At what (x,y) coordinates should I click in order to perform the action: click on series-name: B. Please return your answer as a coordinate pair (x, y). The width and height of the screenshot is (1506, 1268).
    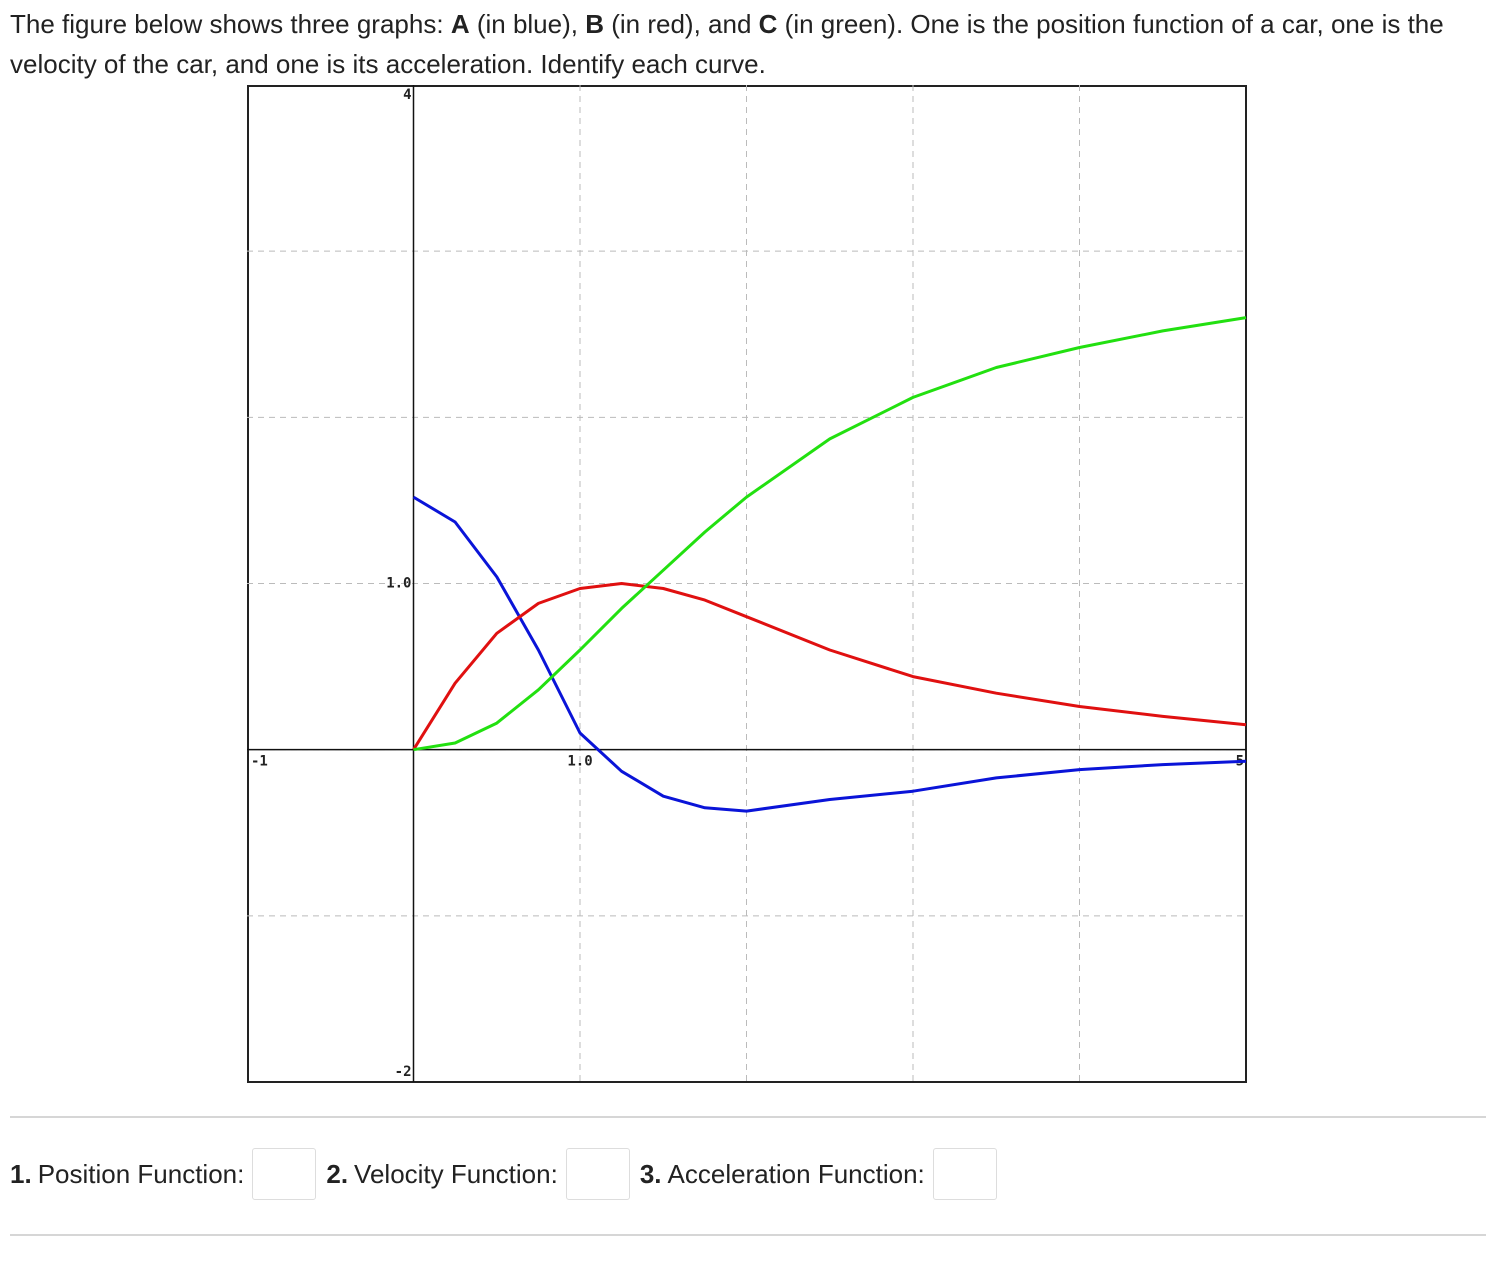
    Looking at the image, I should click on (594, 24).